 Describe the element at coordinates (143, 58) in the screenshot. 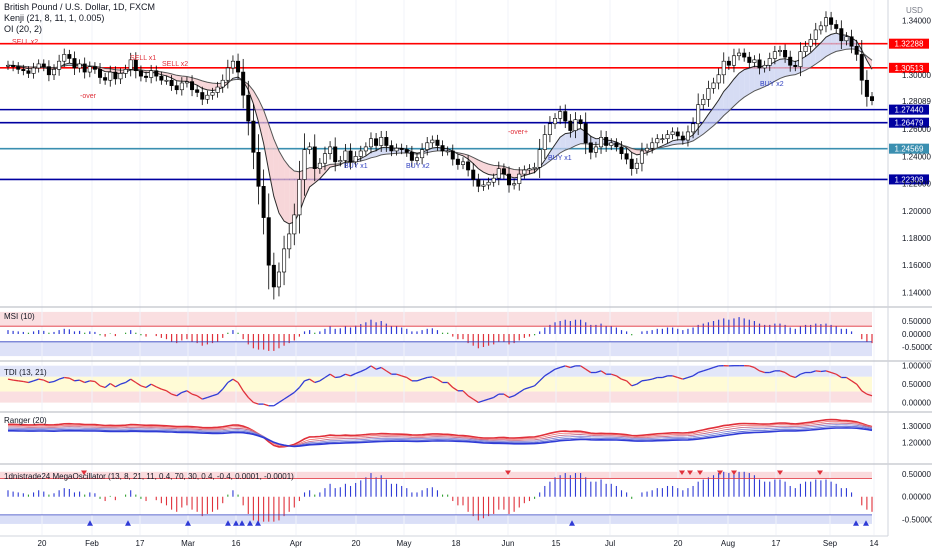

I see `signal-label: SELL x1` at that location.